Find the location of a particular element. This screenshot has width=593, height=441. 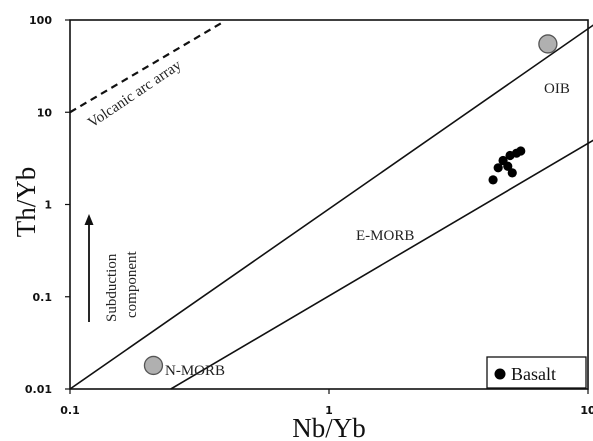

legend: Basalt is located at coordinates (536, 372).